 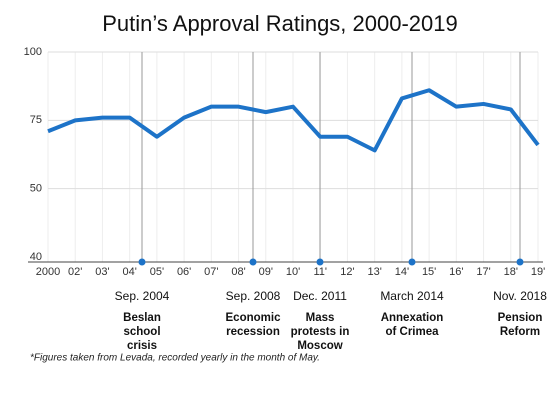 What do you see at coordinates (412, 332) in the screenshot?
I see `event-label: of Crimea` at bounding box center [412, 332].